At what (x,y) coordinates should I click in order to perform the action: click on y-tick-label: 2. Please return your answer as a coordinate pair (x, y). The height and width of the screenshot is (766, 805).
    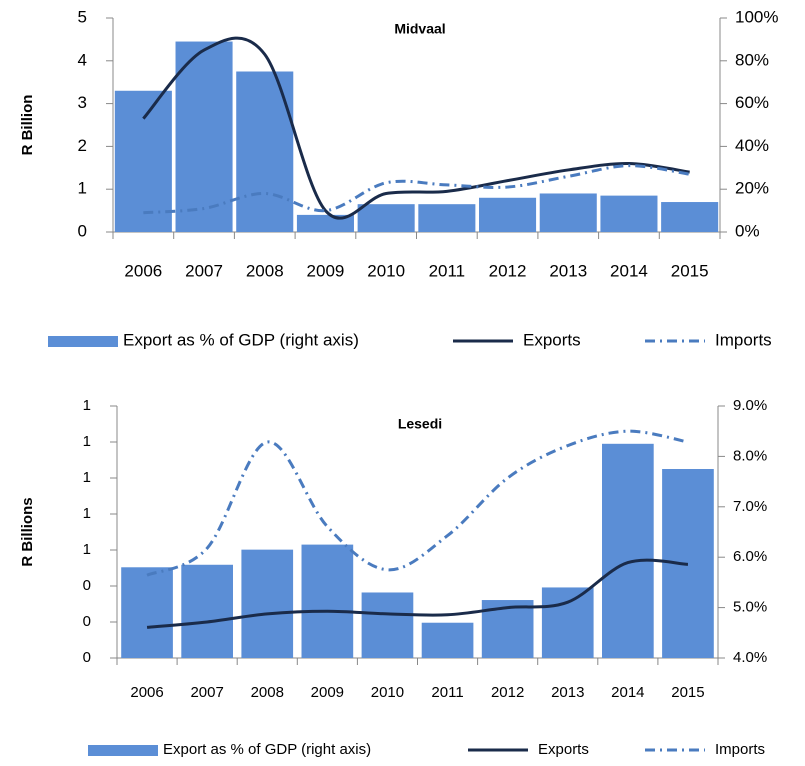
    Looking at the image, I should click on (82, 145).